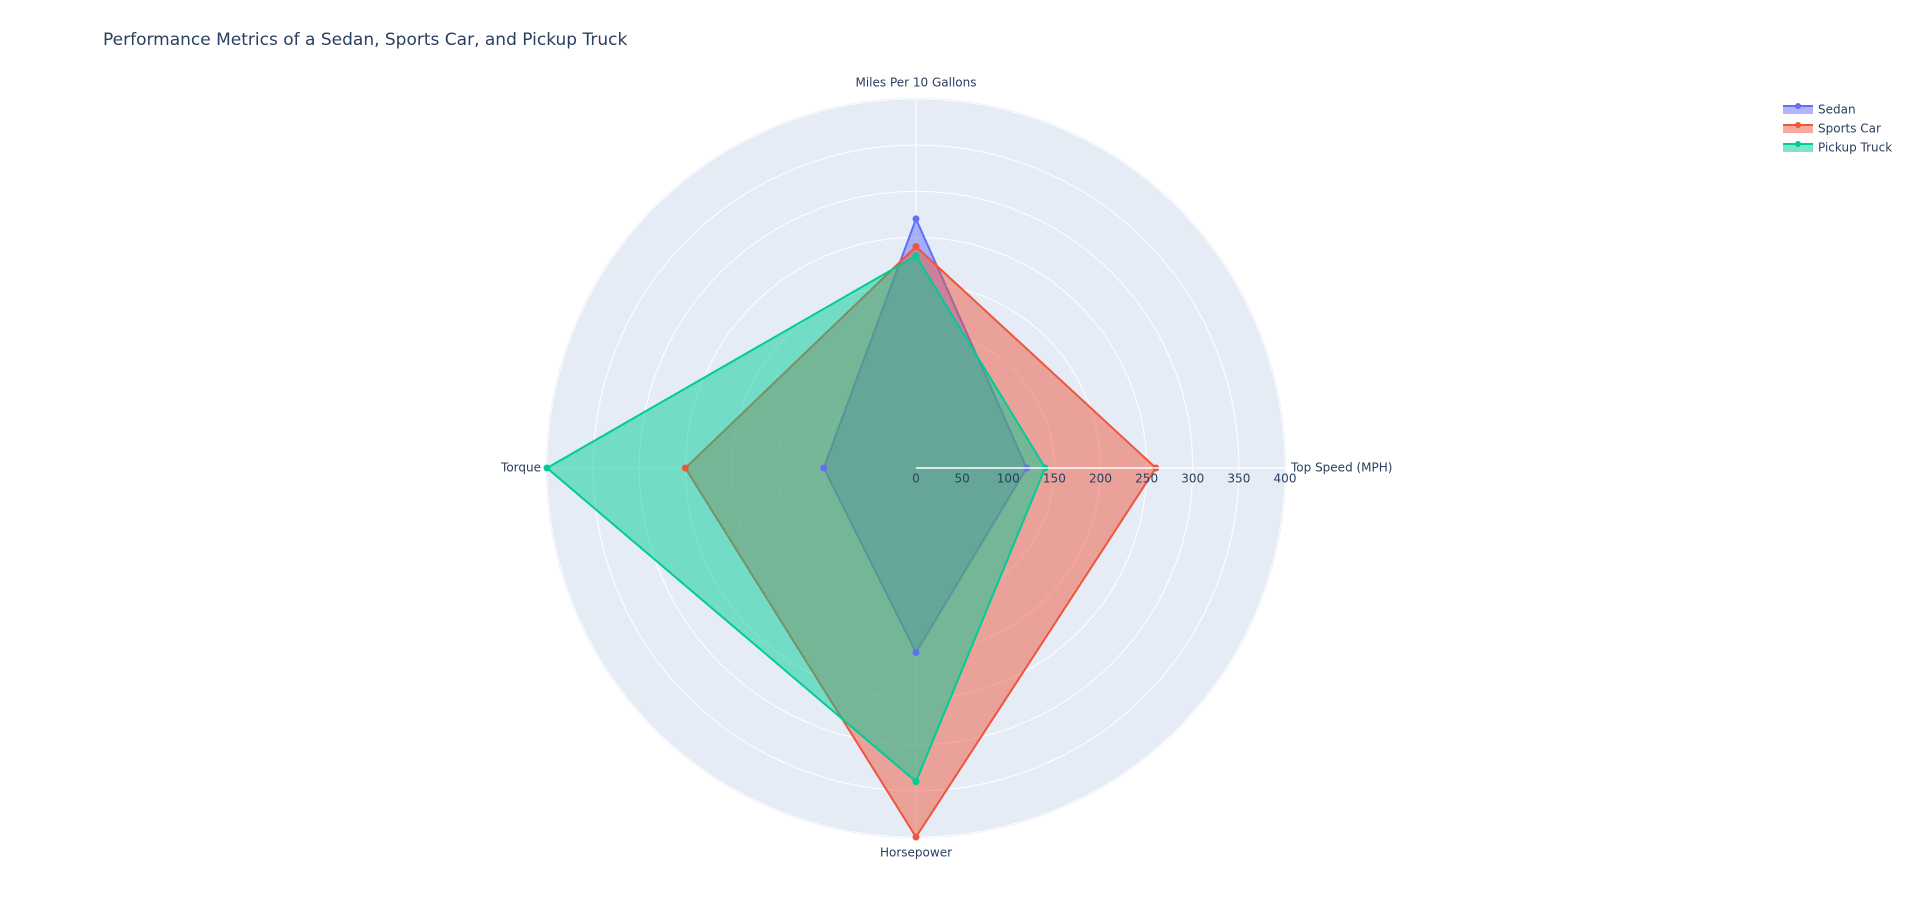 The height and width of the screenshot is (911, 1920). I want to click on r-tick-label: 400, so click(1285, 479).